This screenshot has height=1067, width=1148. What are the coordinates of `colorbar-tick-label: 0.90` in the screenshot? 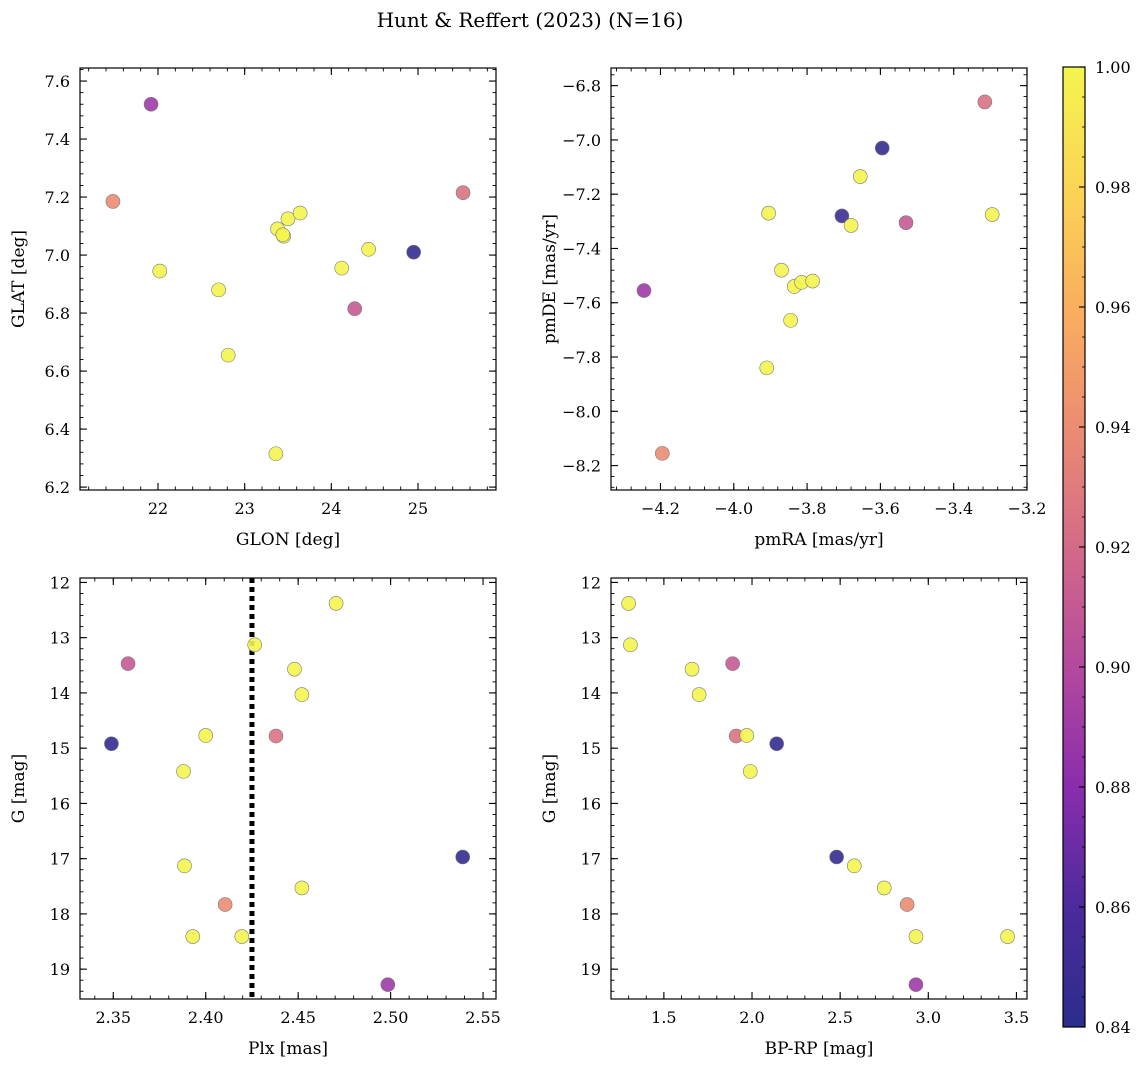 It's located at (1113, 667).